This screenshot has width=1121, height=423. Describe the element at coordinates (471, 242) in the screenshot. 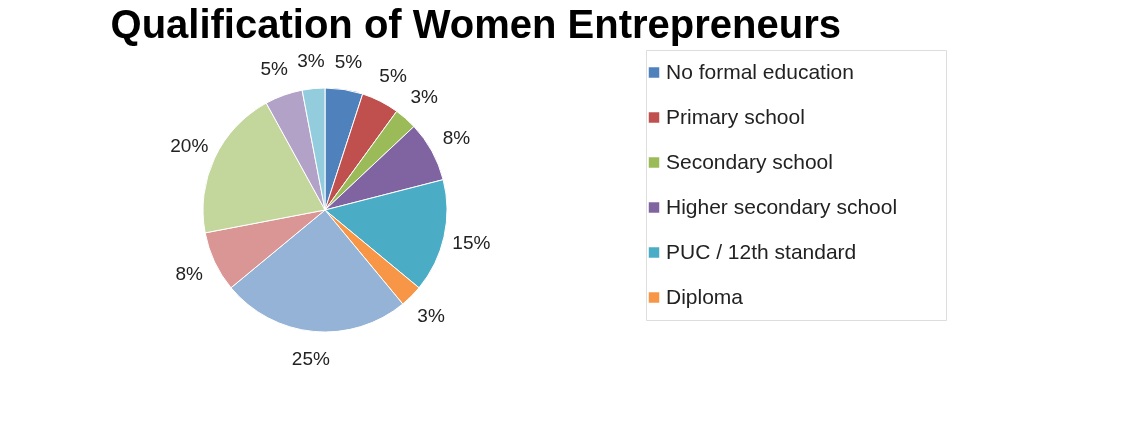

I see `data-label: 15%` at that location.